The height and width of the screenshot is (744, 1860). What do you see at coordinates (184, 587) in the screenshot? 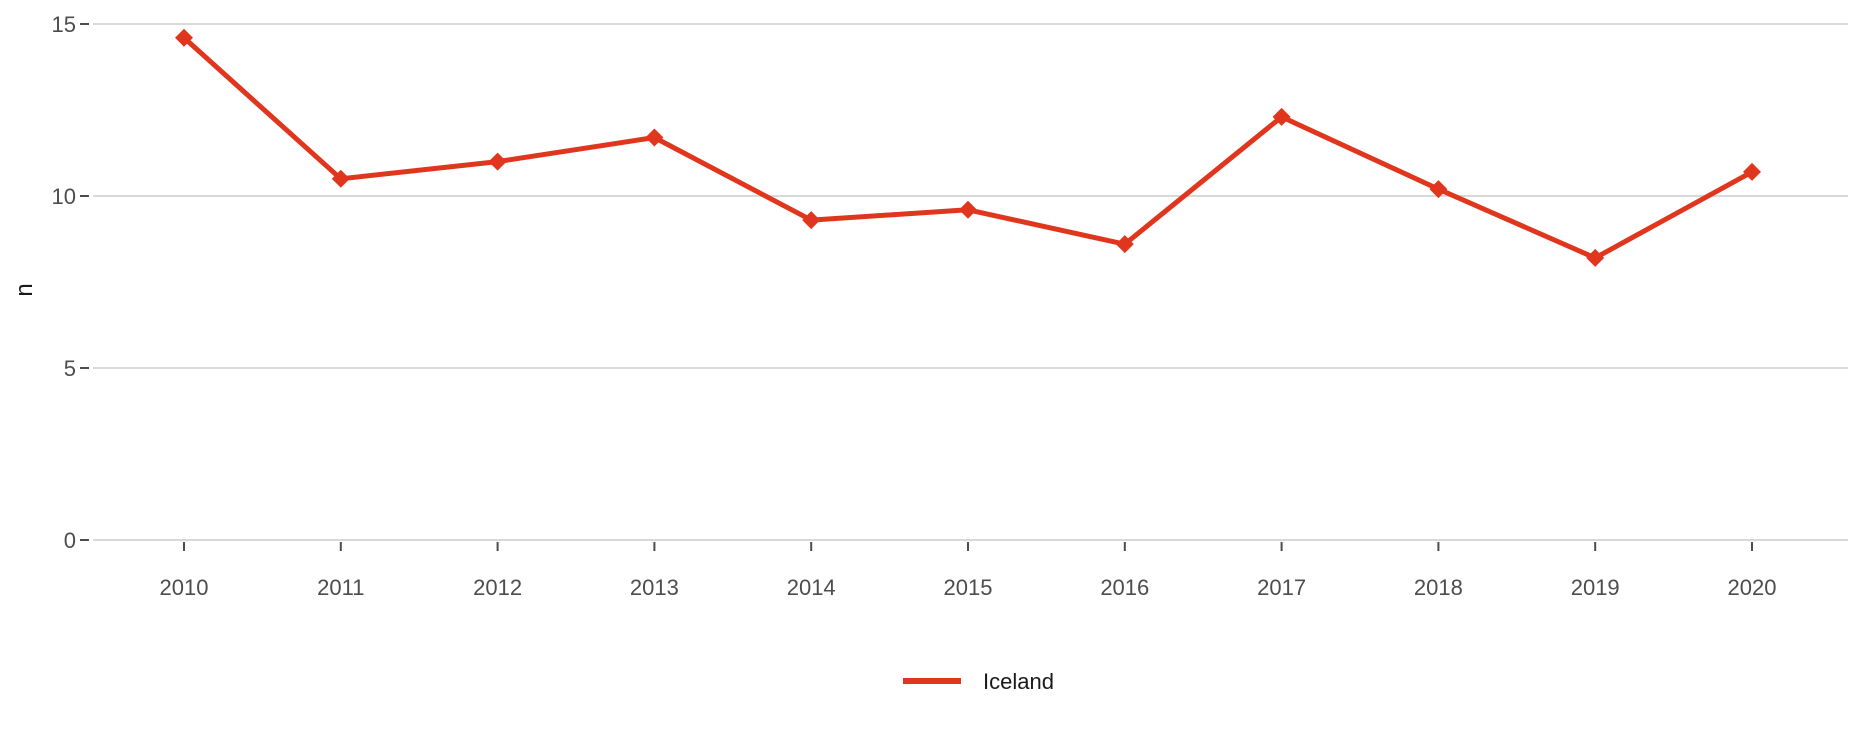
I see `x-tick-label: 2010` at bounding box center [184, 587].